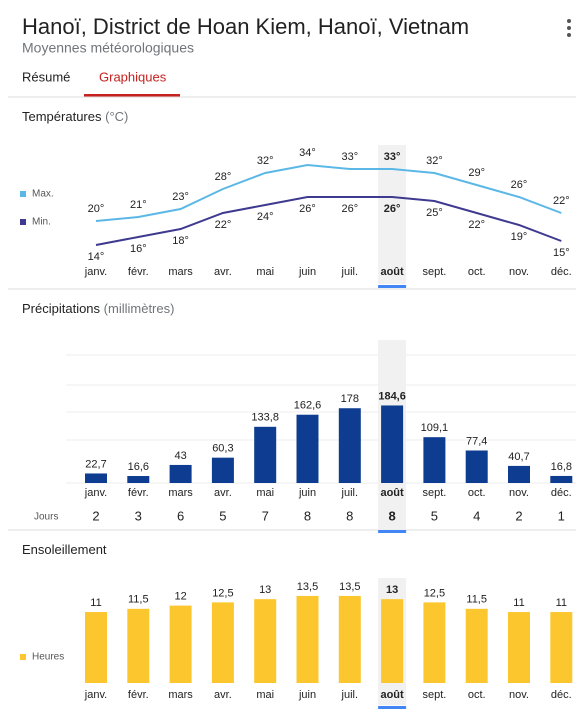  Describe the element at coordinates (222, 449) in the screenshot. I see `data-label: 60,3` at that location.